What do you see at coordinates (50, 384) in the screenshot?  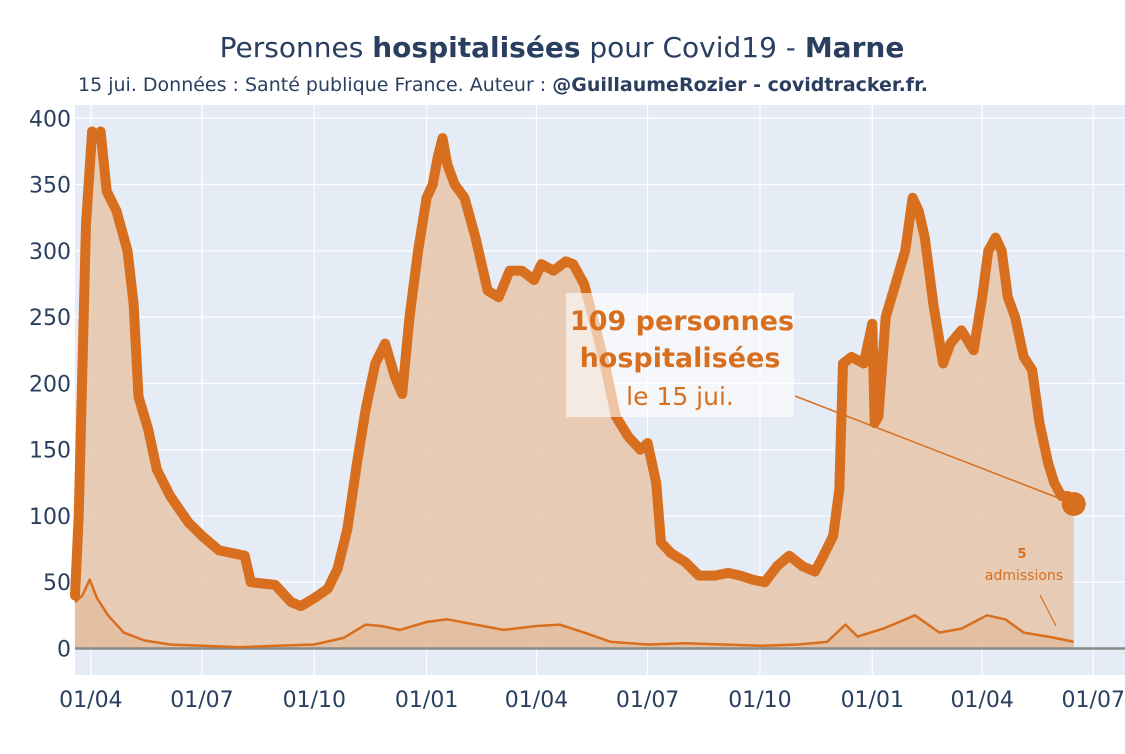 I see `y-tick-label: 200` at bounding box center [50, 384].